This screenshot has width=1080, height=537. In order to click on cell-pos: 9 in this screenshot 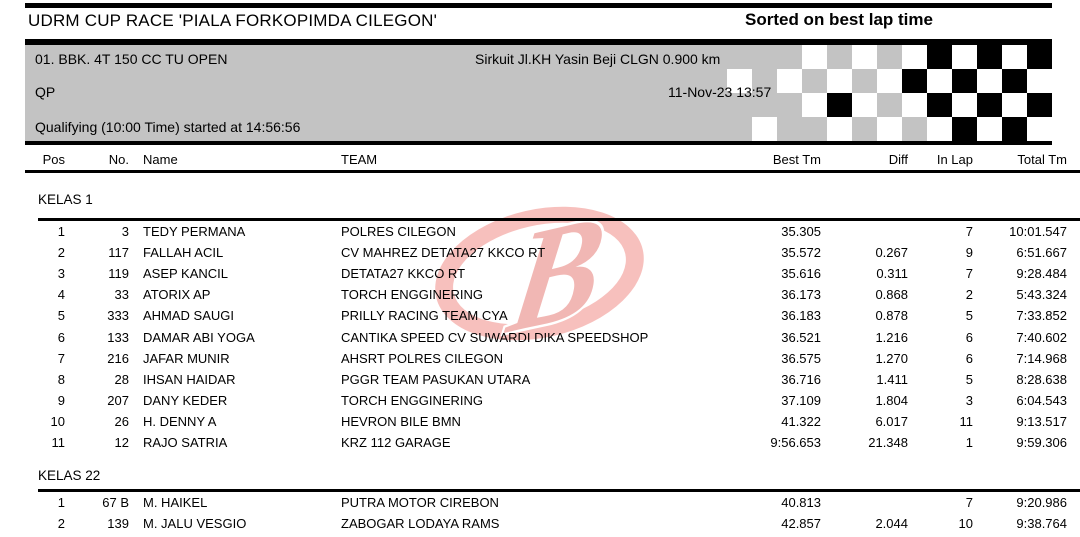, I will do `click(61, 400)`.